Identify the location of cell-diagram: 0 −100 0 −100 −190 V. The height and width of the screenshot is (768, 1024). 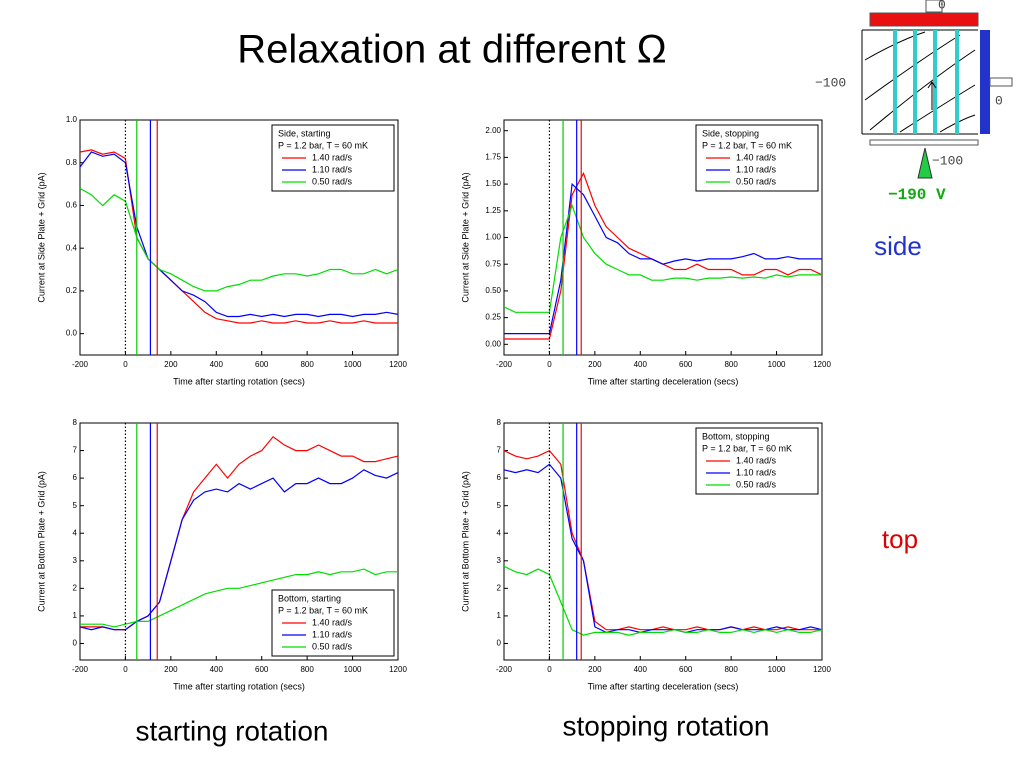
(914, 102).